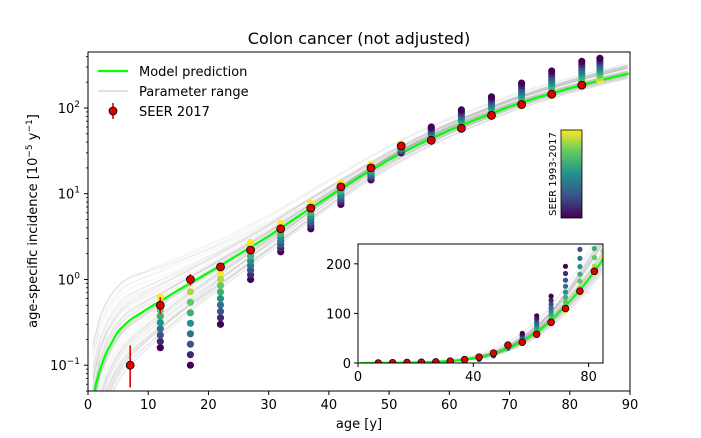 The width and height of the screenshot is (701, 438). I want to click on inset-chart: 0 40 80 0 100 200, so click(465, 314).